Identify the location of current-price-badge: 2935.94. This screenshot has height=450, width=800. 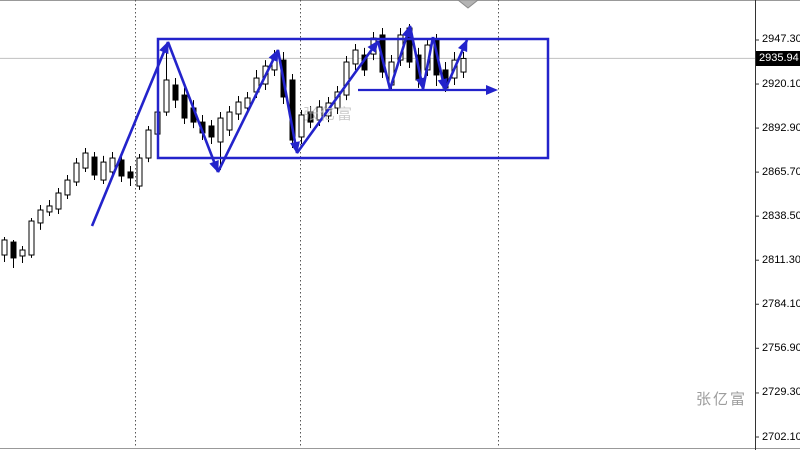
(778, 58).